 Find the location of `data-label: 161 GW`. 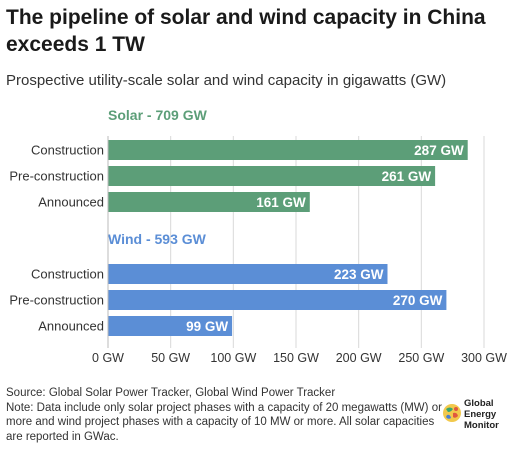

data-label: 161 GW is located at coordinates (281, 202).